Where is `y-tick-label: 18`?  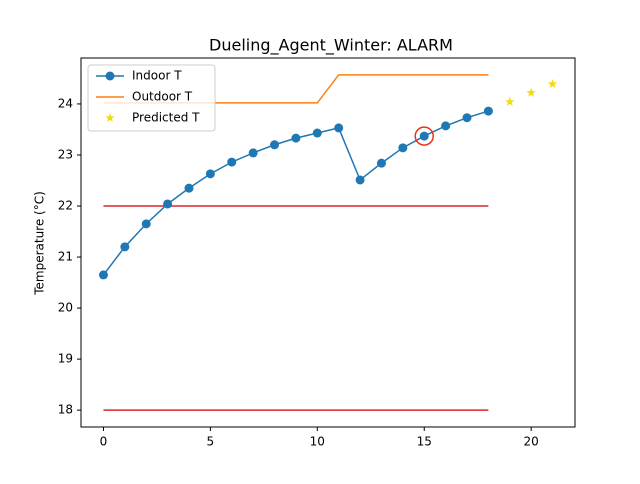
y-tick-label: 18 is located at coordinates (65, 410).